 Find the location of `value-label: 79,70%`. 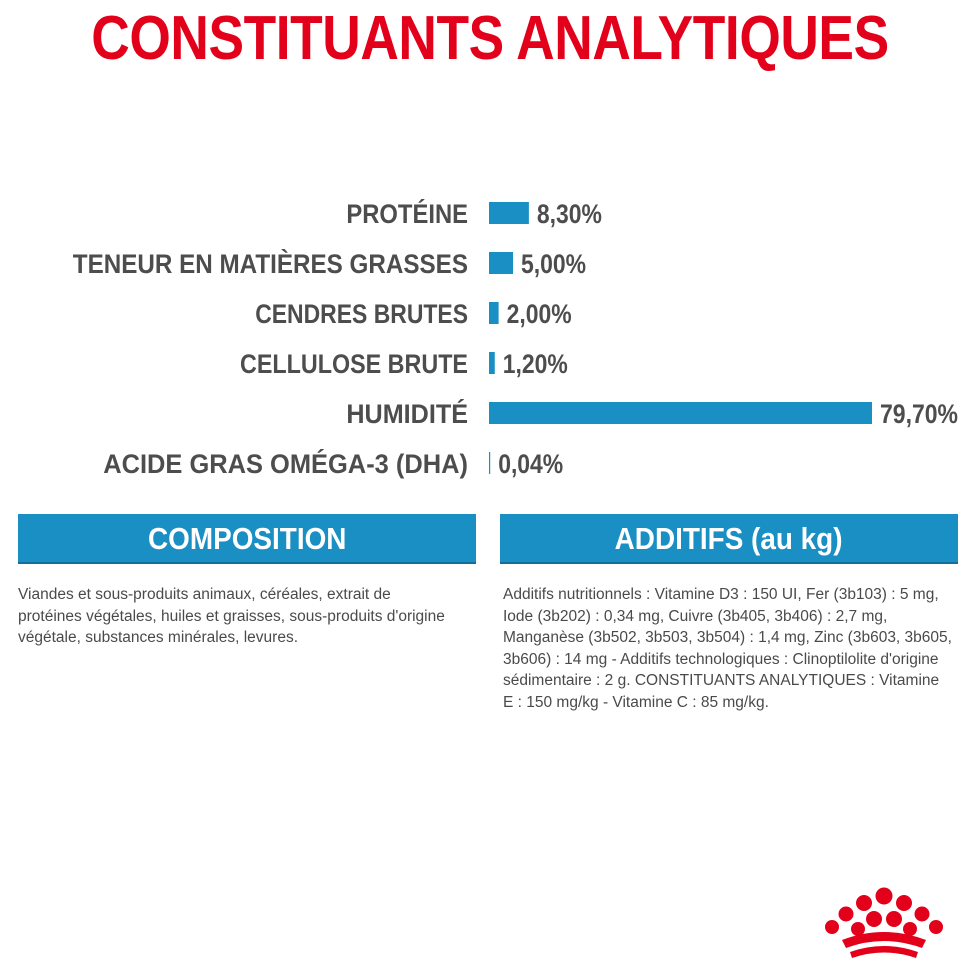

value-label: 79,70% is located at coordinates (919, 414).